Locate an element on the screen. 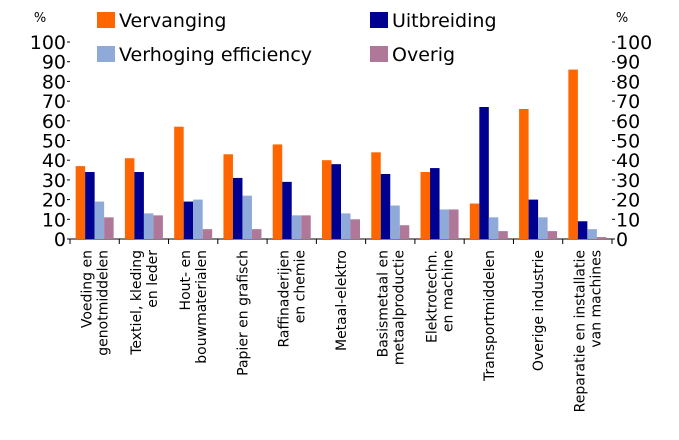  y2-tick-label: 10 is located at coordinates (628, 220).